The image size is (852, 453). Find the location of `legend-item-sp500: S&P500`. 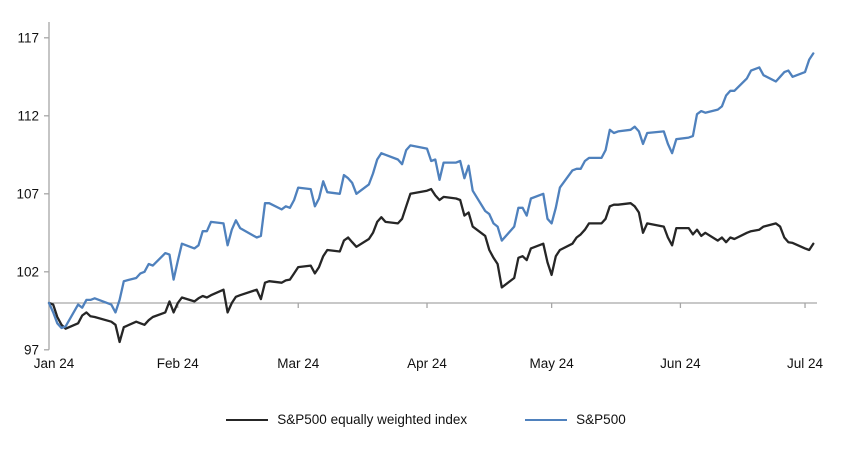

legend-item-sp500: S&P500 is located at coordinates (575, 419).